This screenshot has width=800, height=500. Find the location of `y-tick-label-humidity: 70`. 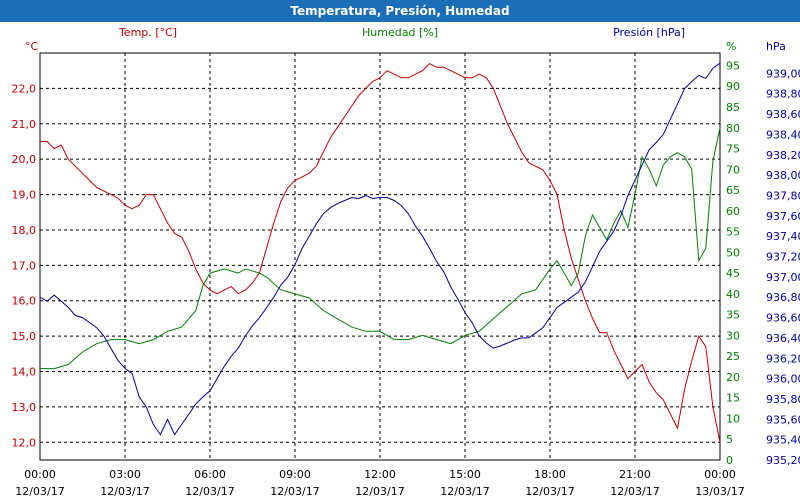

y-tick-label-humidity: 70 is located at coordinates (733, 169).